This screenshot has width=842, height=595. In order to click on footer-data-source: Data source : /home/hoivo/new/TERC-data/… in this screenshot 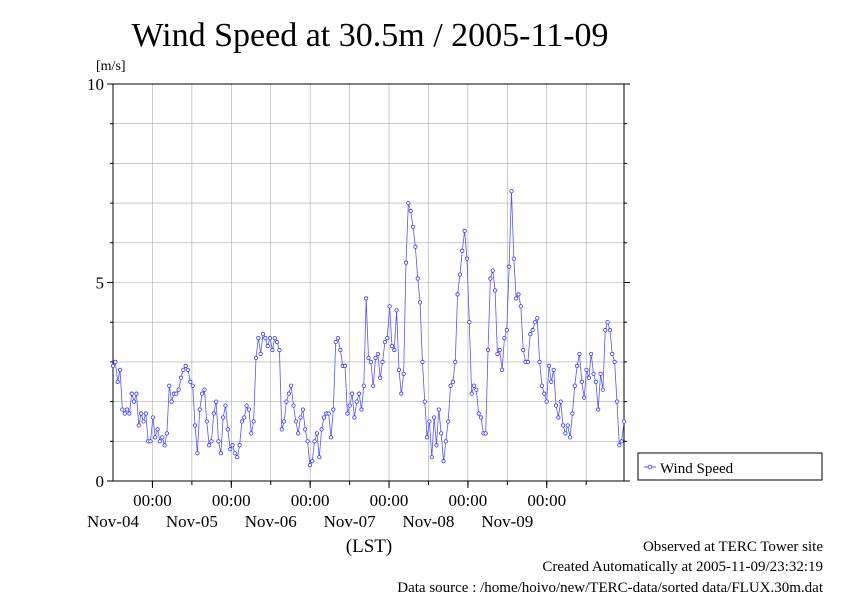, I will do `click(610, 587)`.